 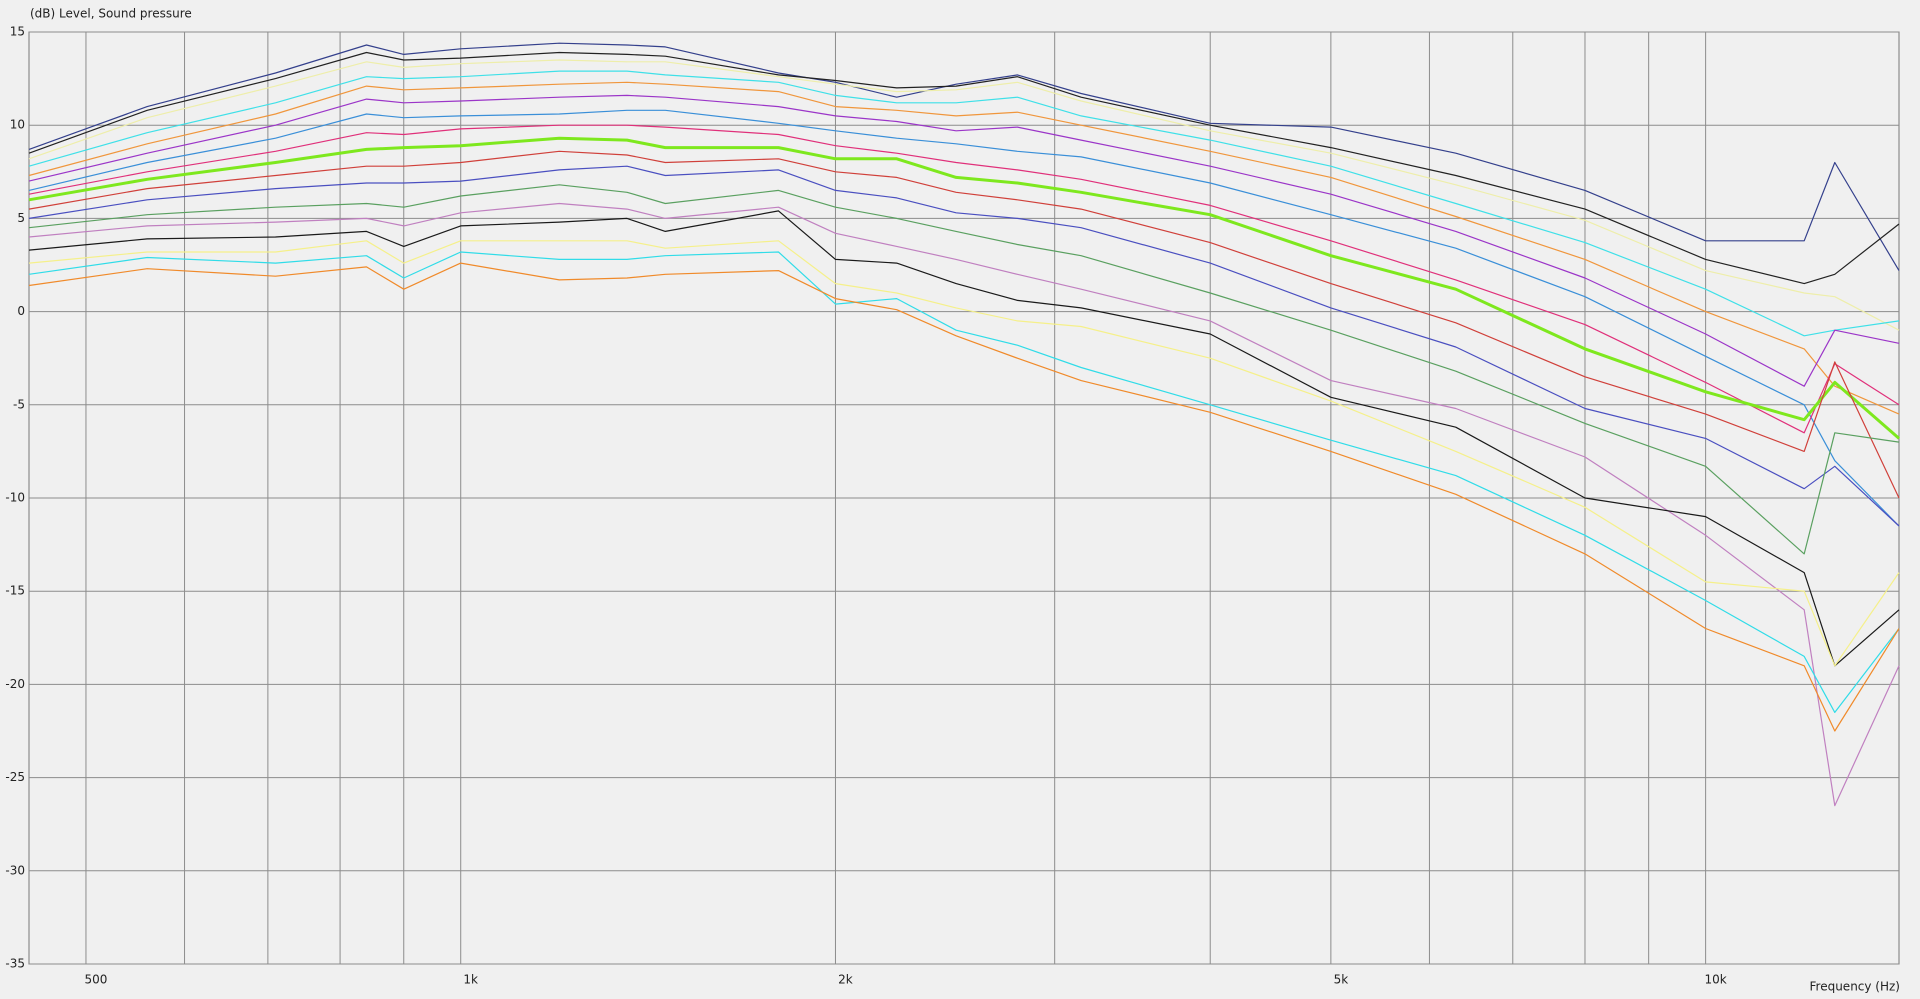 What do you see at coordinates (1716, 980) in the screenshot?
I see `x-tick-label: 10k` at bounding box center [1716, 980].